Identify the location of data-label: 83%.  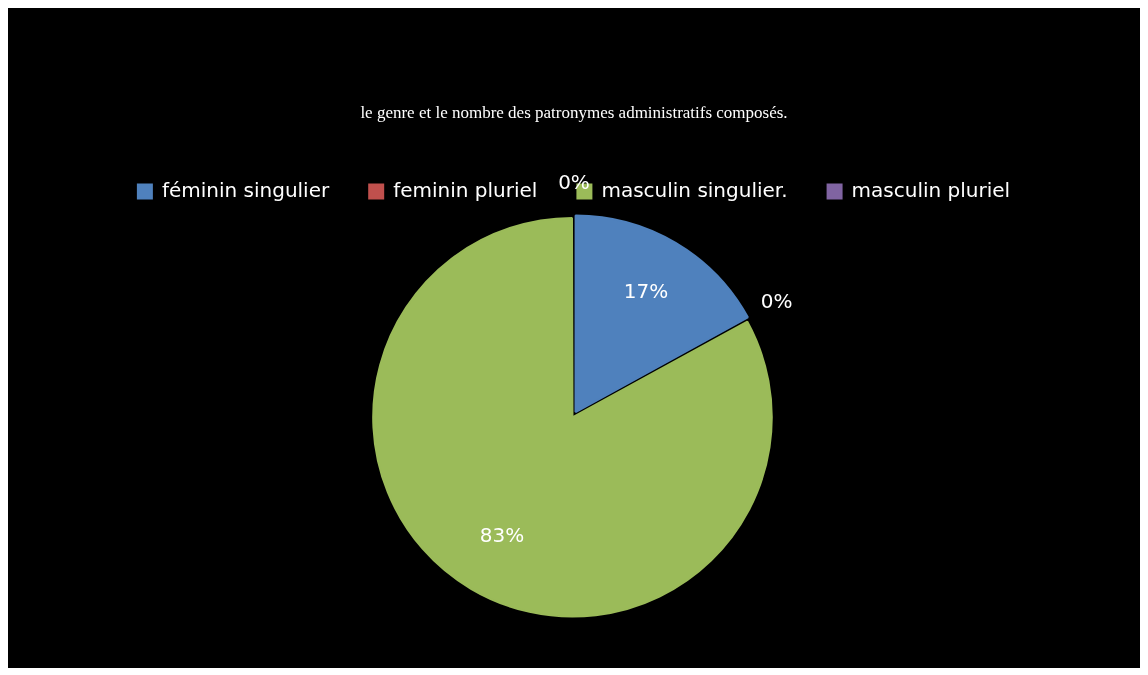
(502, 534).